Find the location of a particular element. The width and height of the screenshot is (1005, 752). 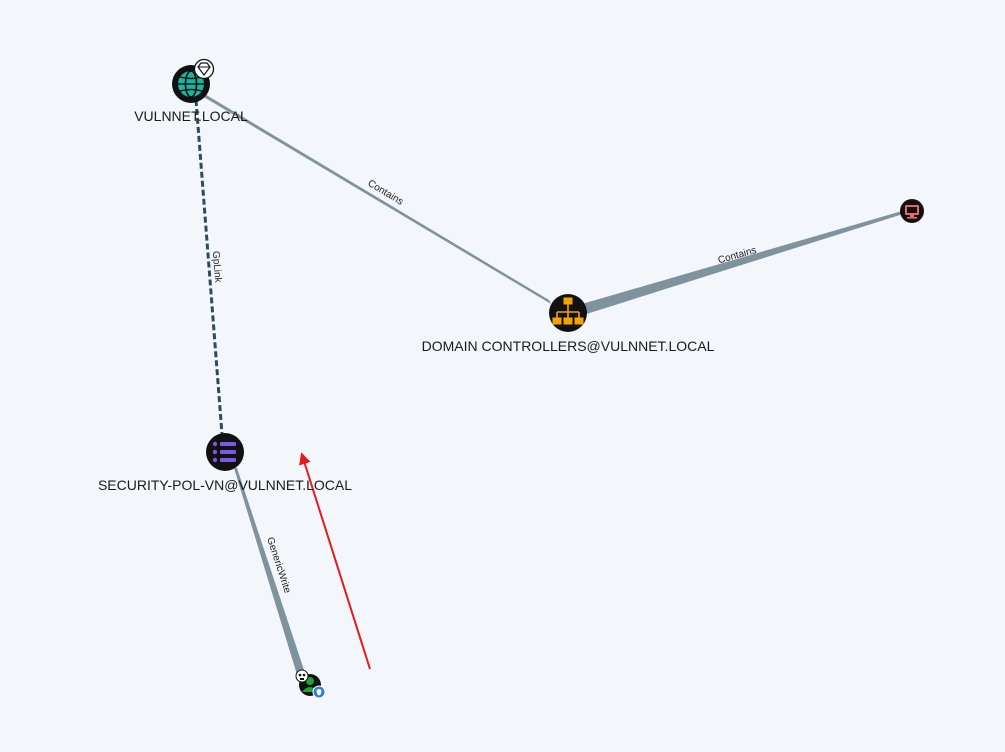

edge-gpo-user-line is located at coordinates (270, 573).